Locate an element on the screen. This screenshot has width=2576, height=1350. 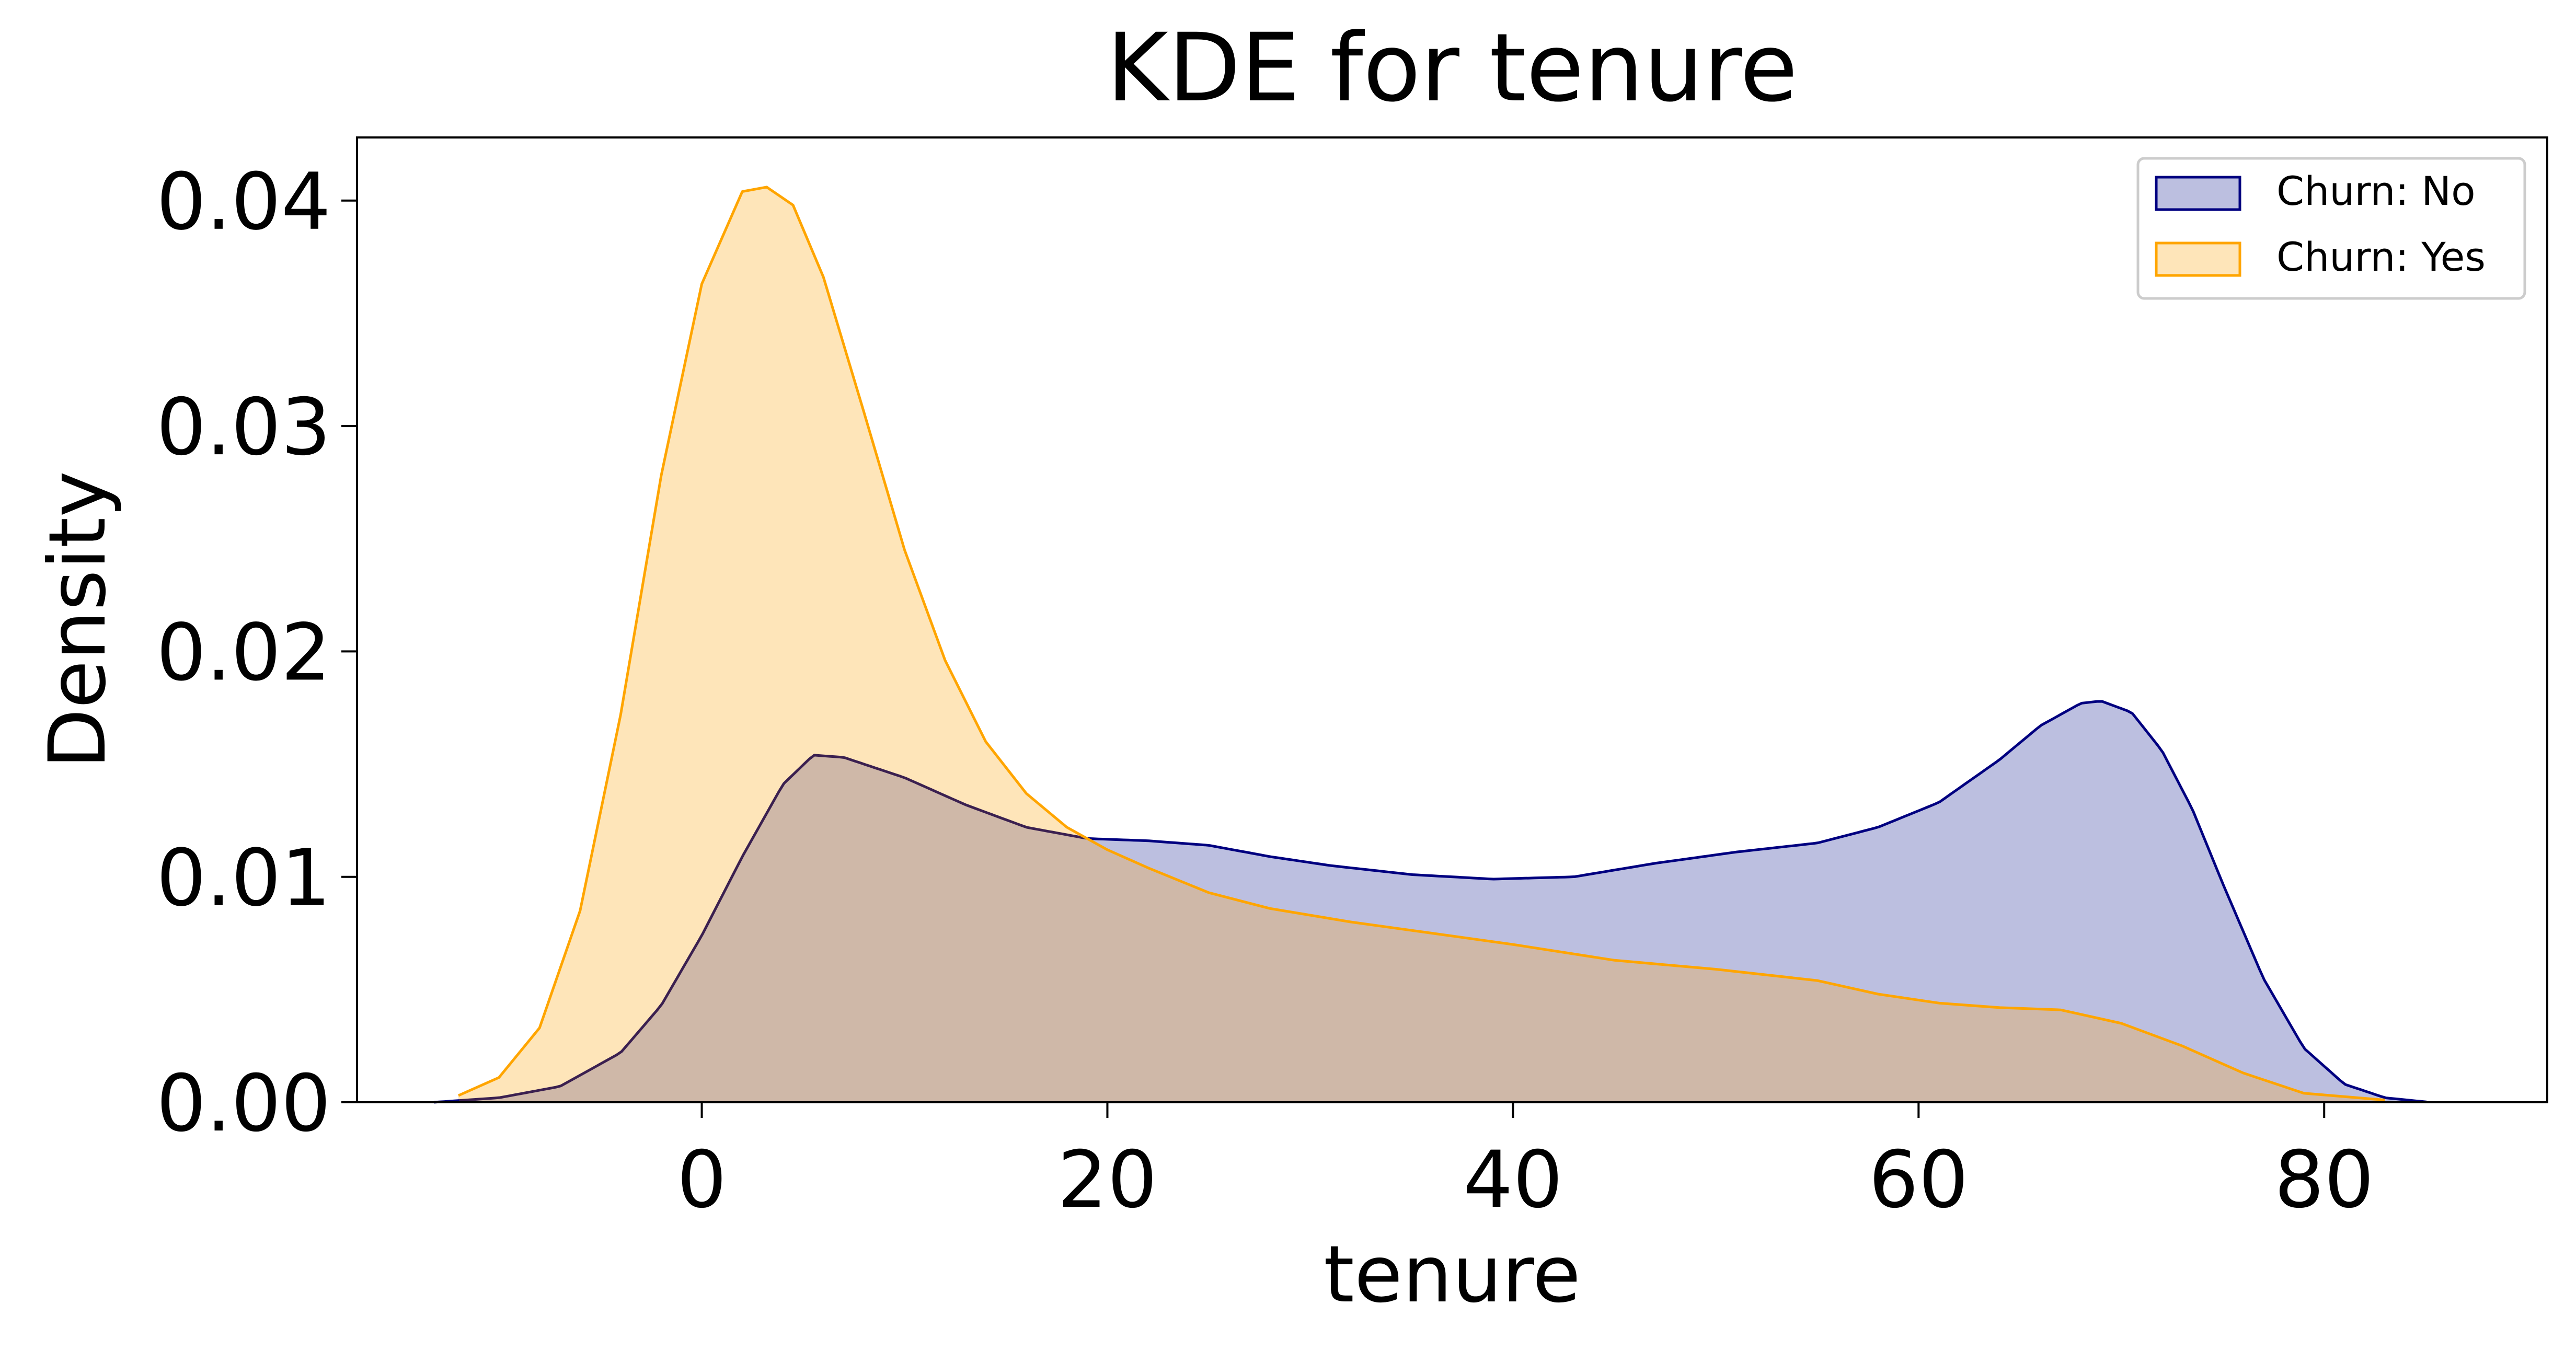
legend-label-churn-yes: Churn: Yes is located at coordinates (2381, 257).